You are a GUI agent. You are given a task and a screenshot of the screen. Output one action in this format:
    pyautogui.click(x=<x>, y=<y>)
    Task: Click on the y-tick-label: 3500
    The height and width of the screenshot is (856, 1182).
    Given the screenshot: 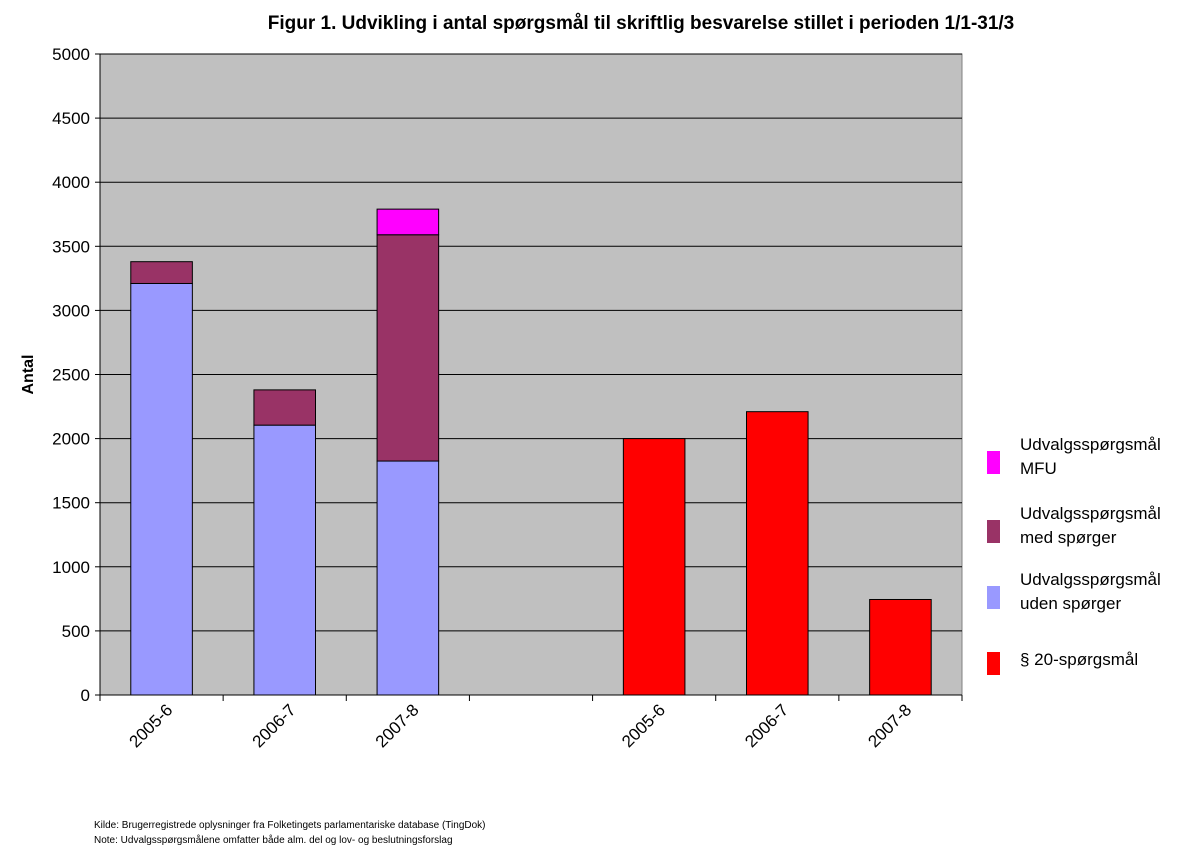 What is the action you would take?
    pyautogui.click(x=71, y=246)
    